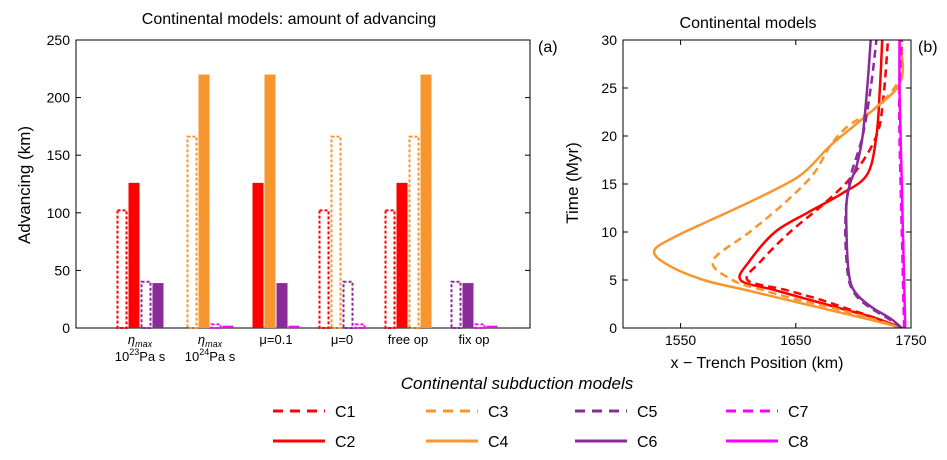  What do you see at coordinates (910, 340) in the screenshot?
I see `x-tick-label: 1750` at bounding box center [910, 340].